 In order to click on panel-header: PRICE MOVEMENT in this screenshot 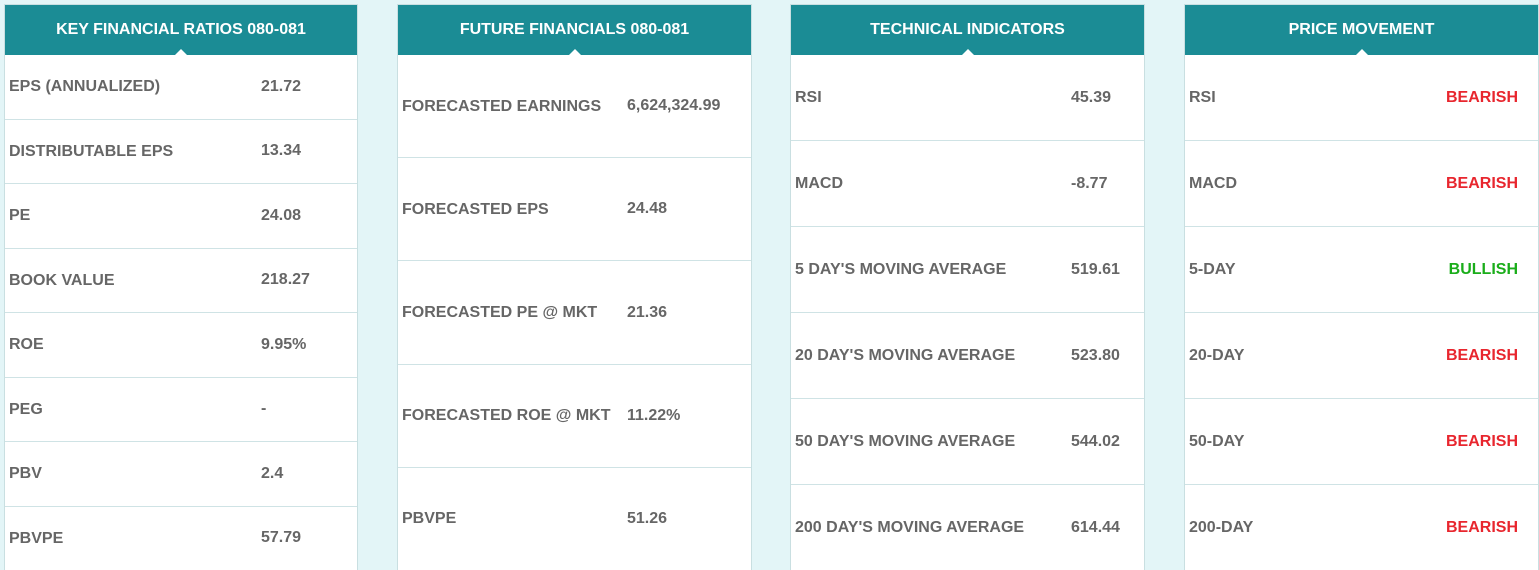, I will do `click(1361, 30)`.